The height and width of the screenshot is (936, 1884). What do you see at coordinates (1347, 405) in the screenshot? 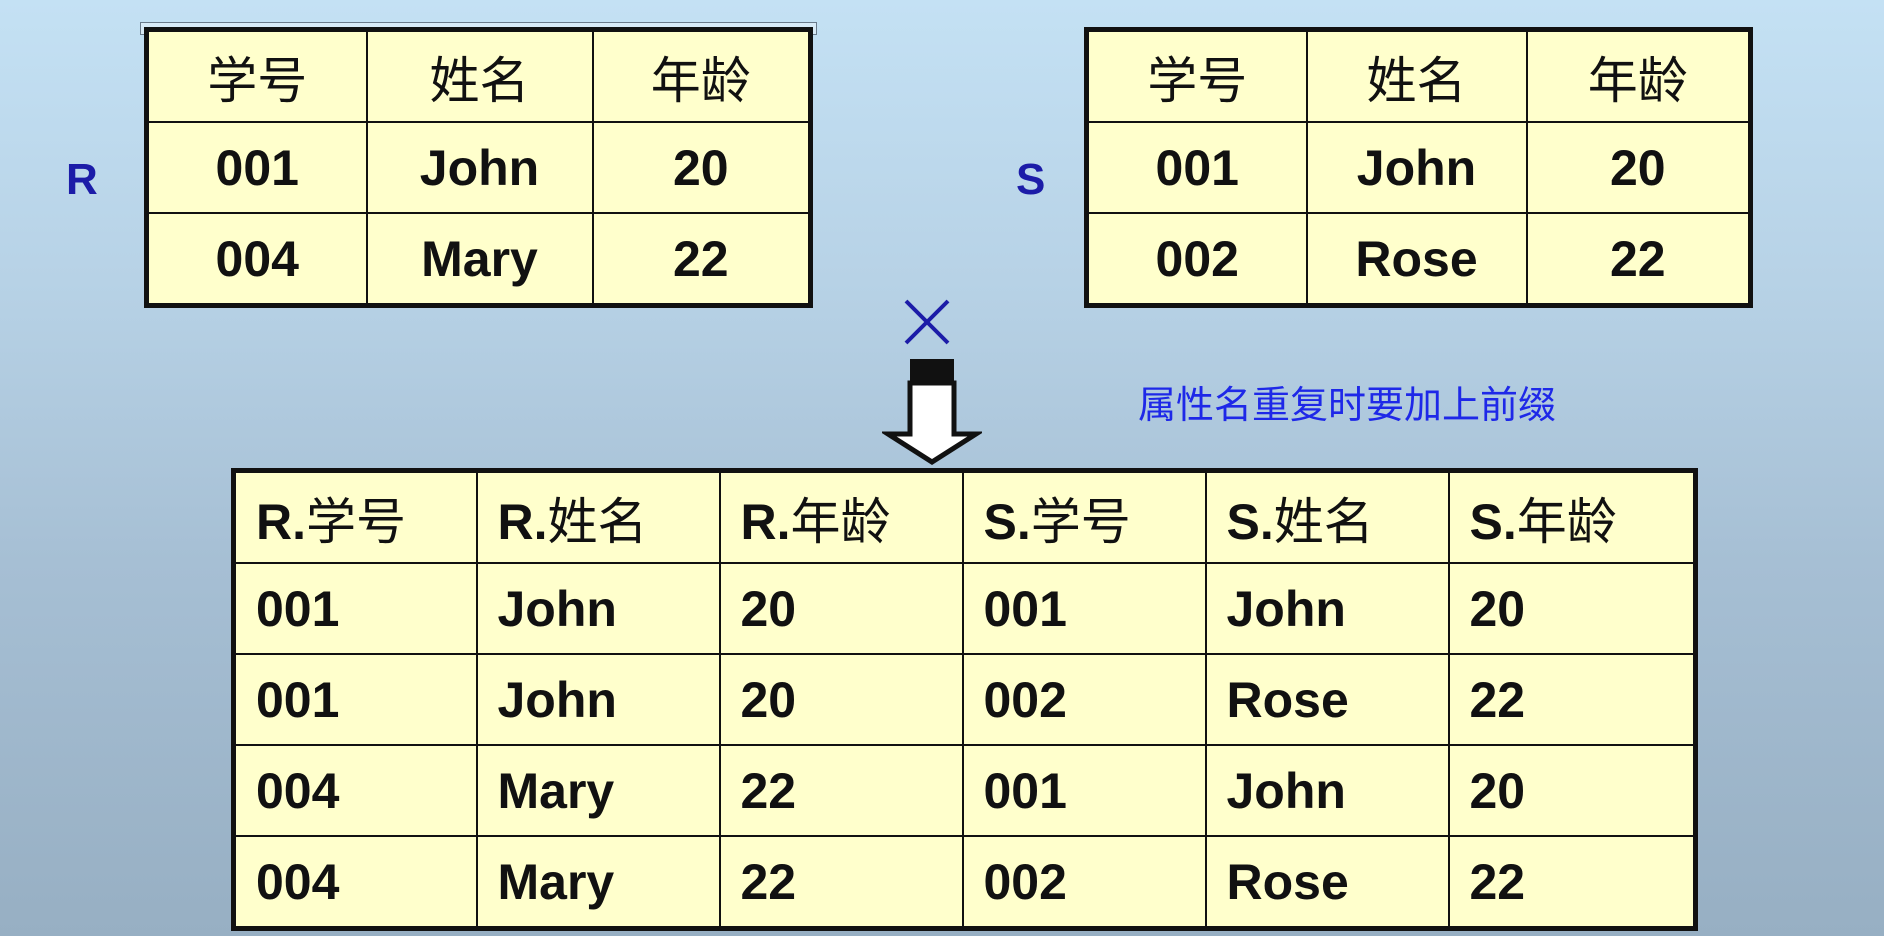
I see `prefix-note: 属性名重复时要加上前缀` at bounding box center [1347, 405].